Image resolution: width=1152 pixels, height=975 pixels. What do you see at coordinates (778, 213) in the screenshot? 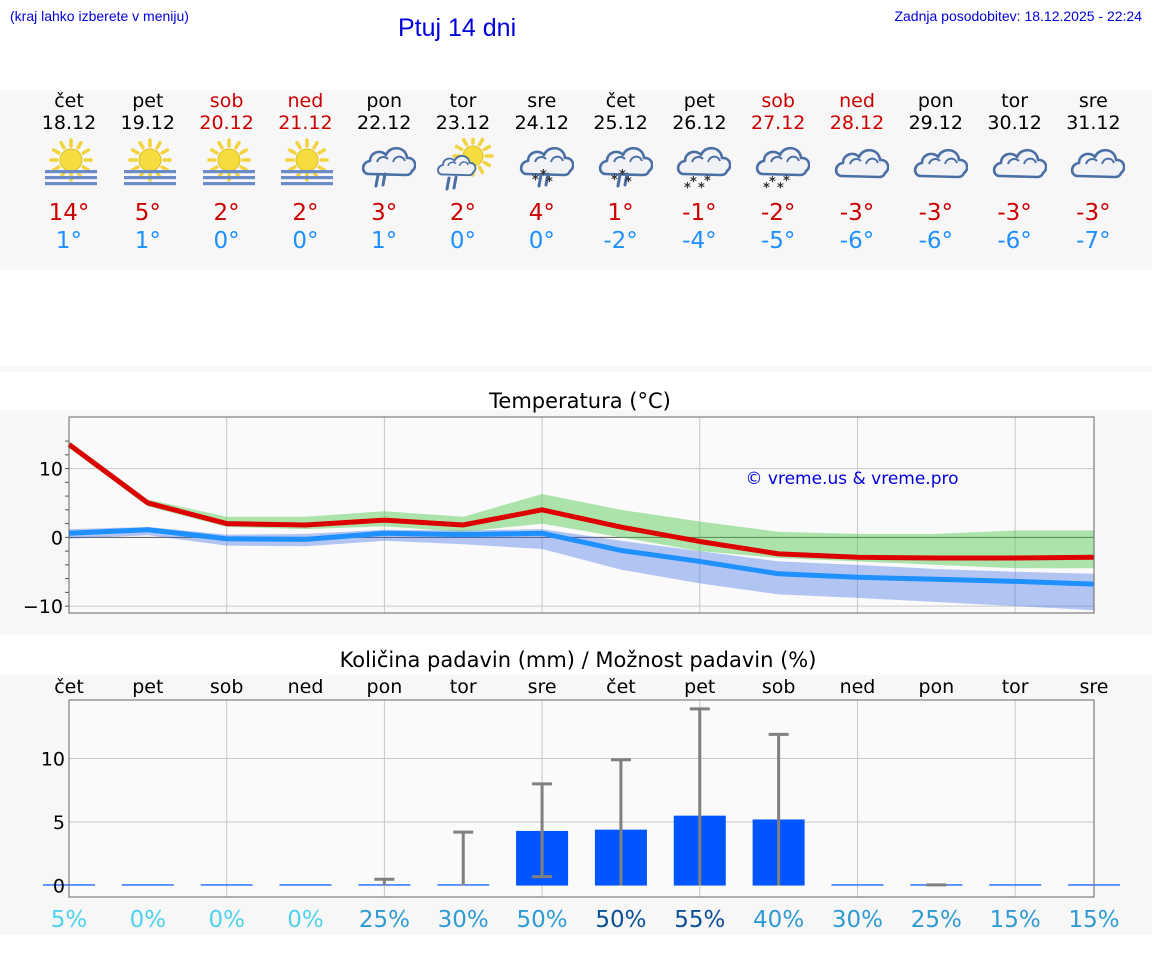
I see `temp-max: -2°` at bounding box center [778, 213].